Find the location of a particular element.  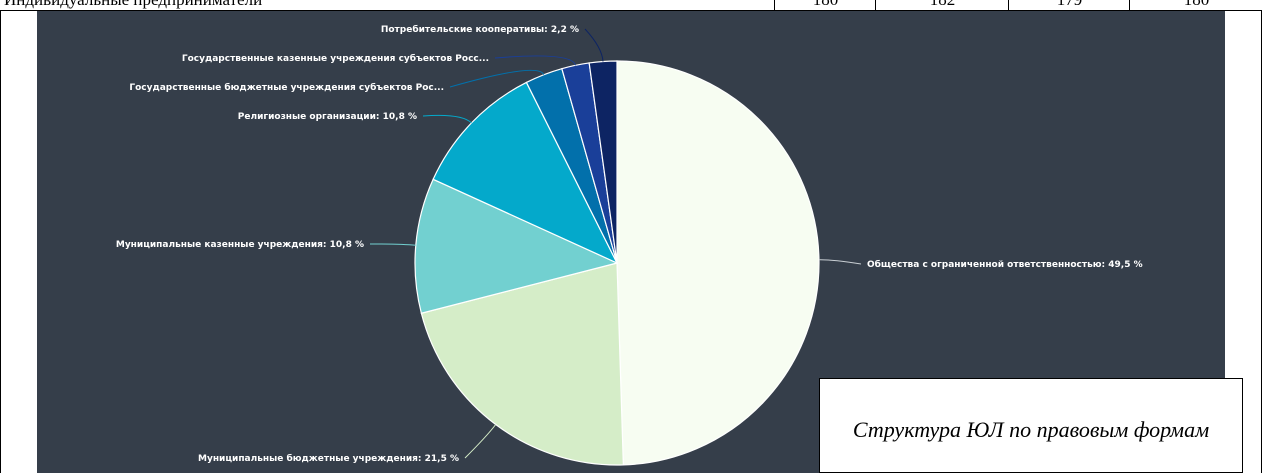

table-cell-value: 179 is located at coordinates (1069, 5).